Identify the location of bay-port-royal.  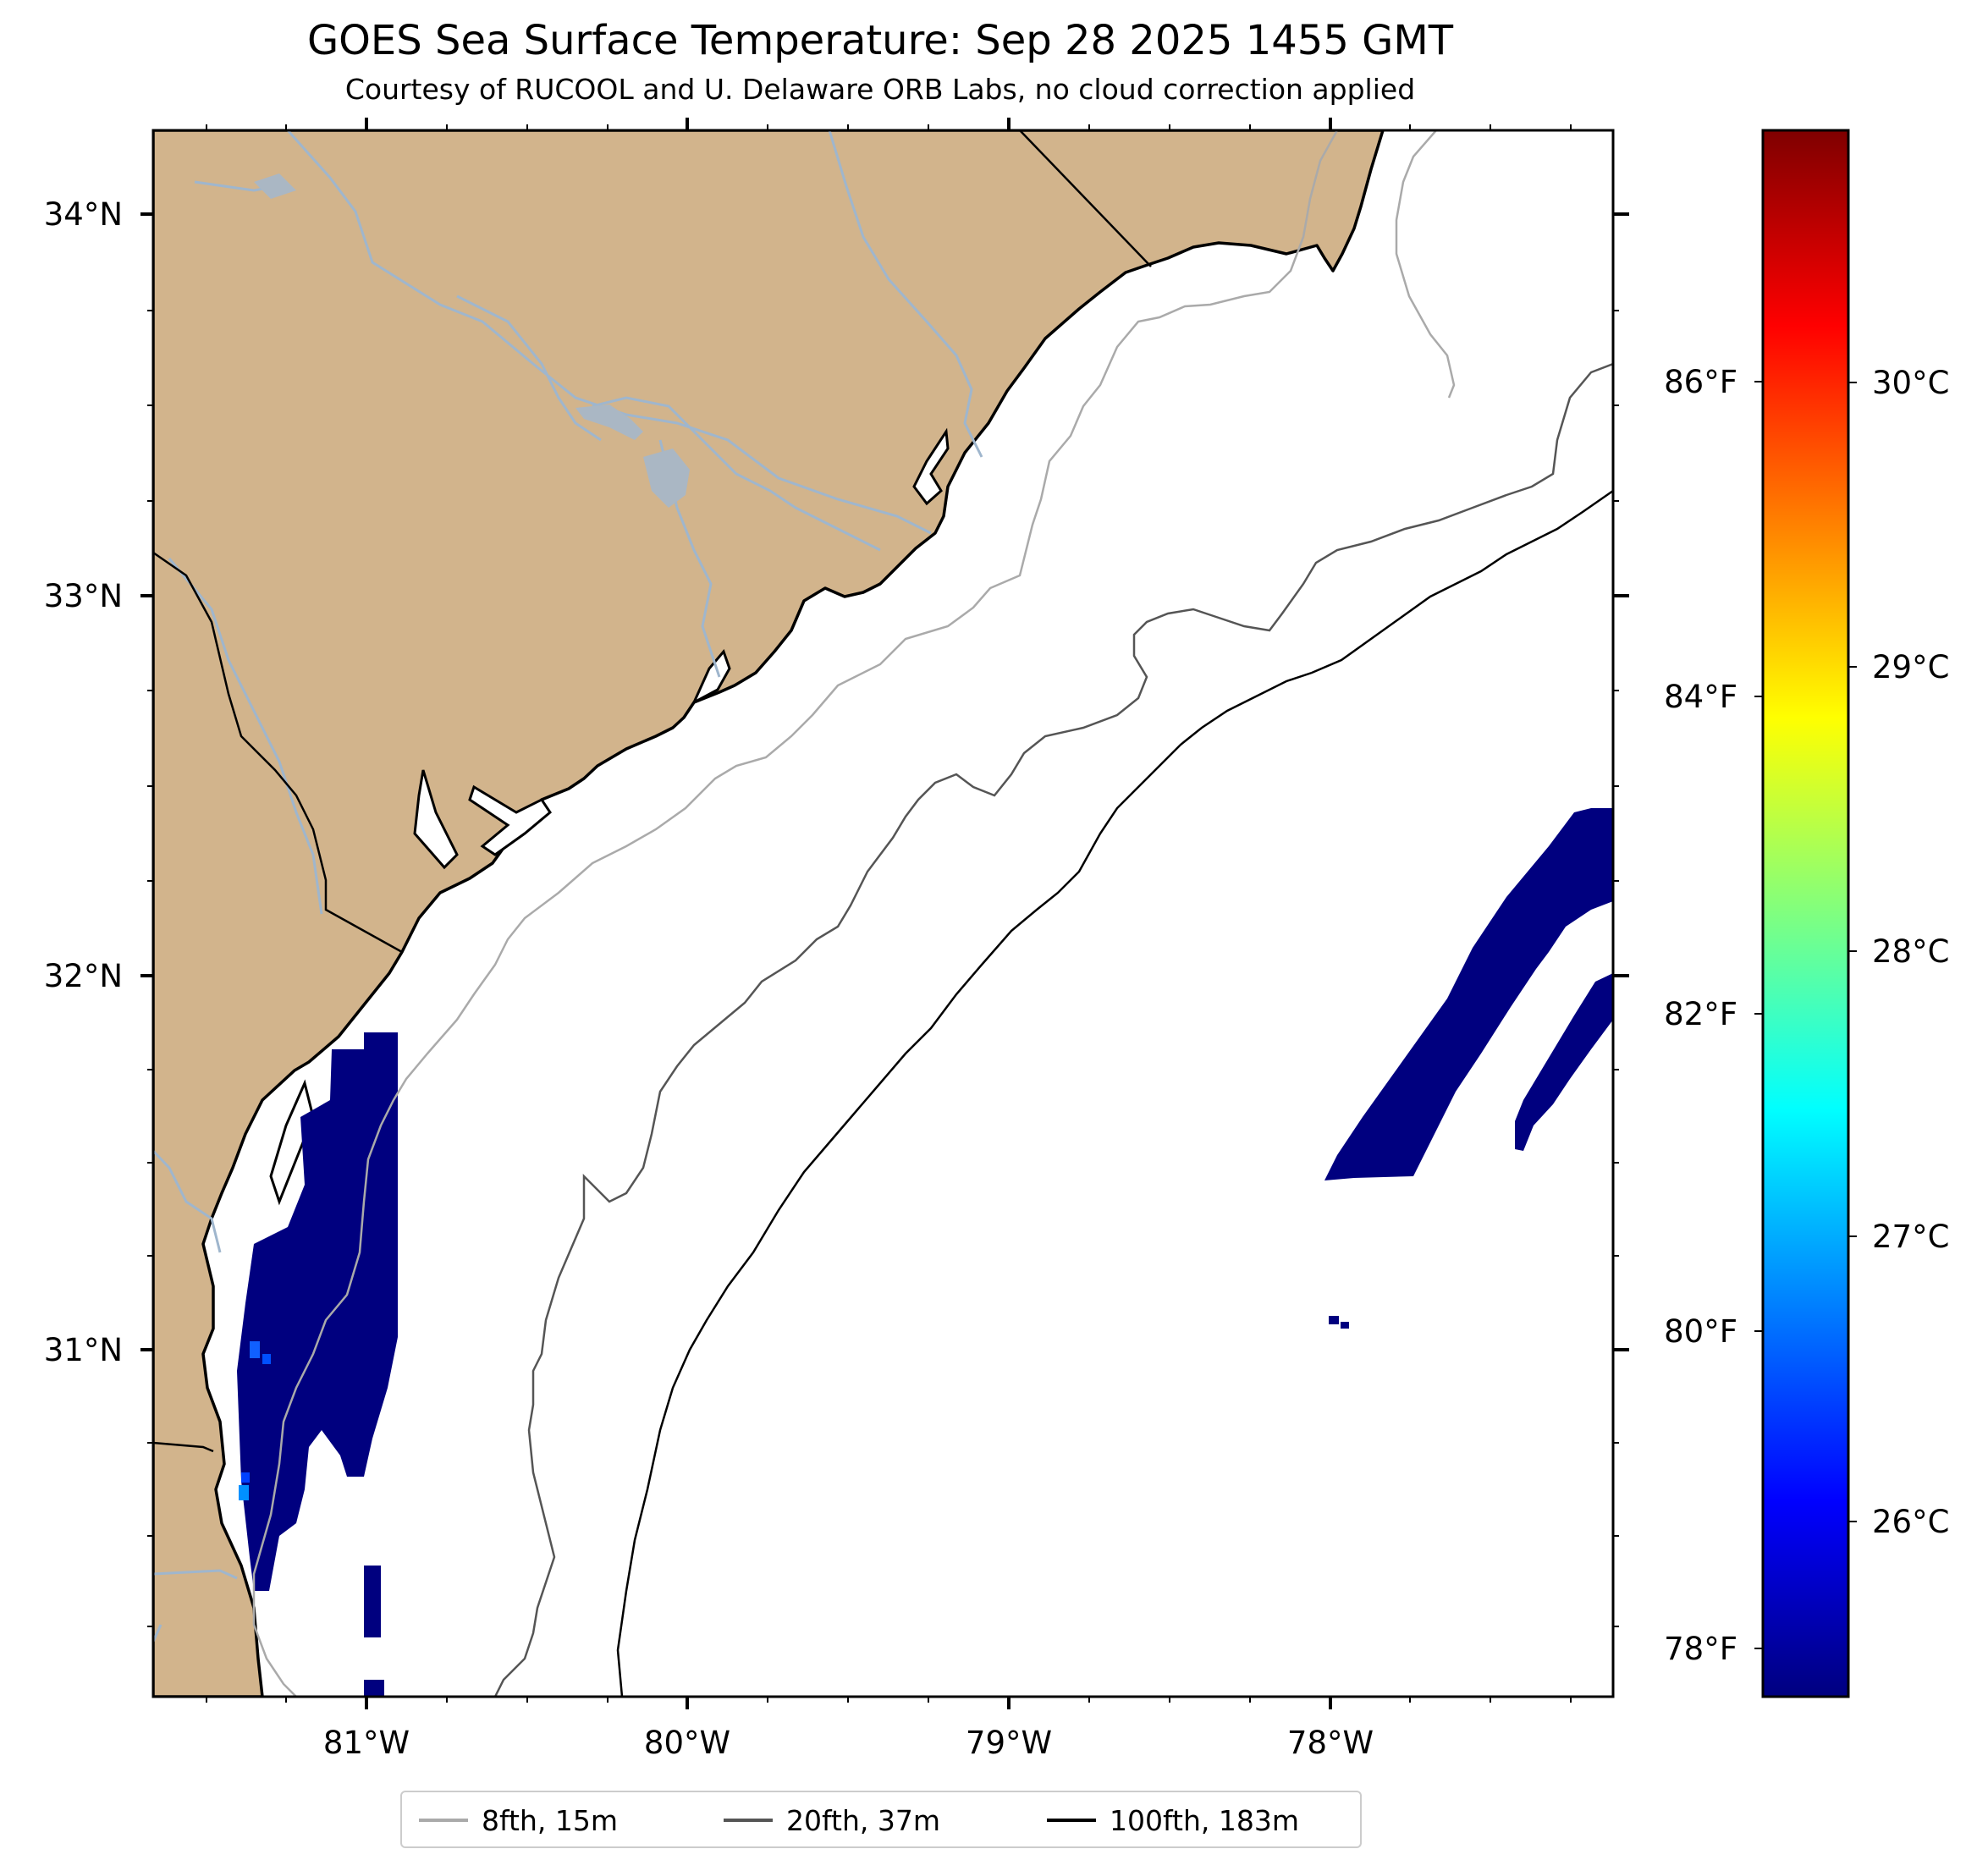
(510, 820).